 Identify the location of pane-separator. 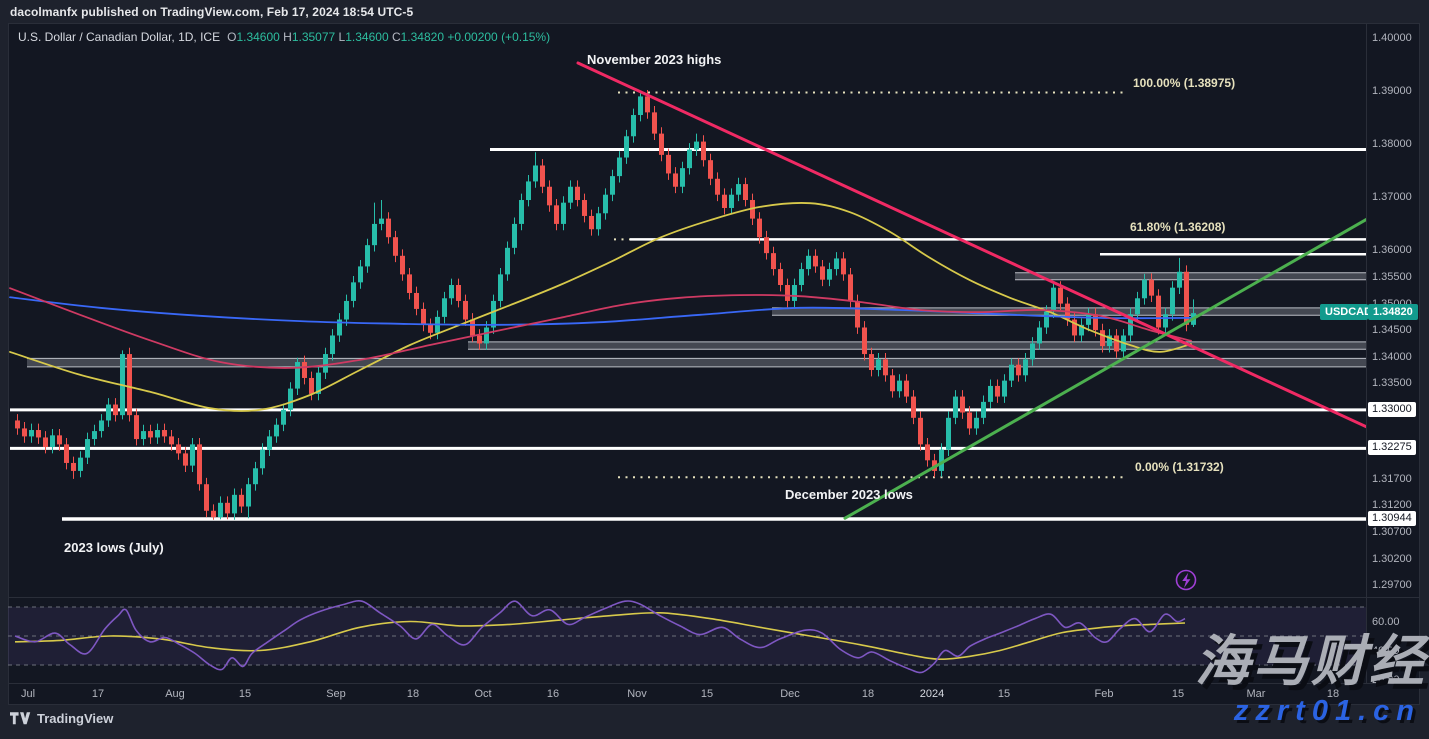
(714, 597).